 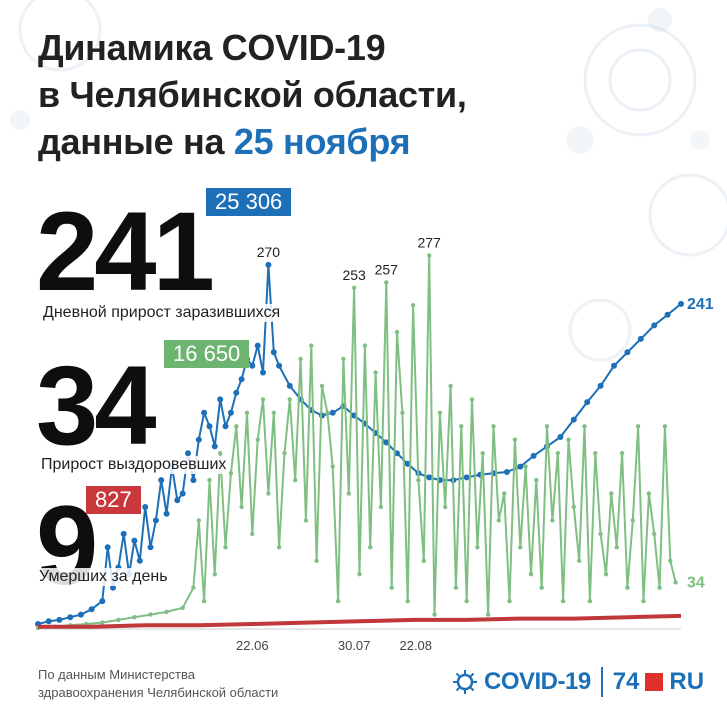 I want to click on infected-daily-value: 241, so click(x=125, y=251).